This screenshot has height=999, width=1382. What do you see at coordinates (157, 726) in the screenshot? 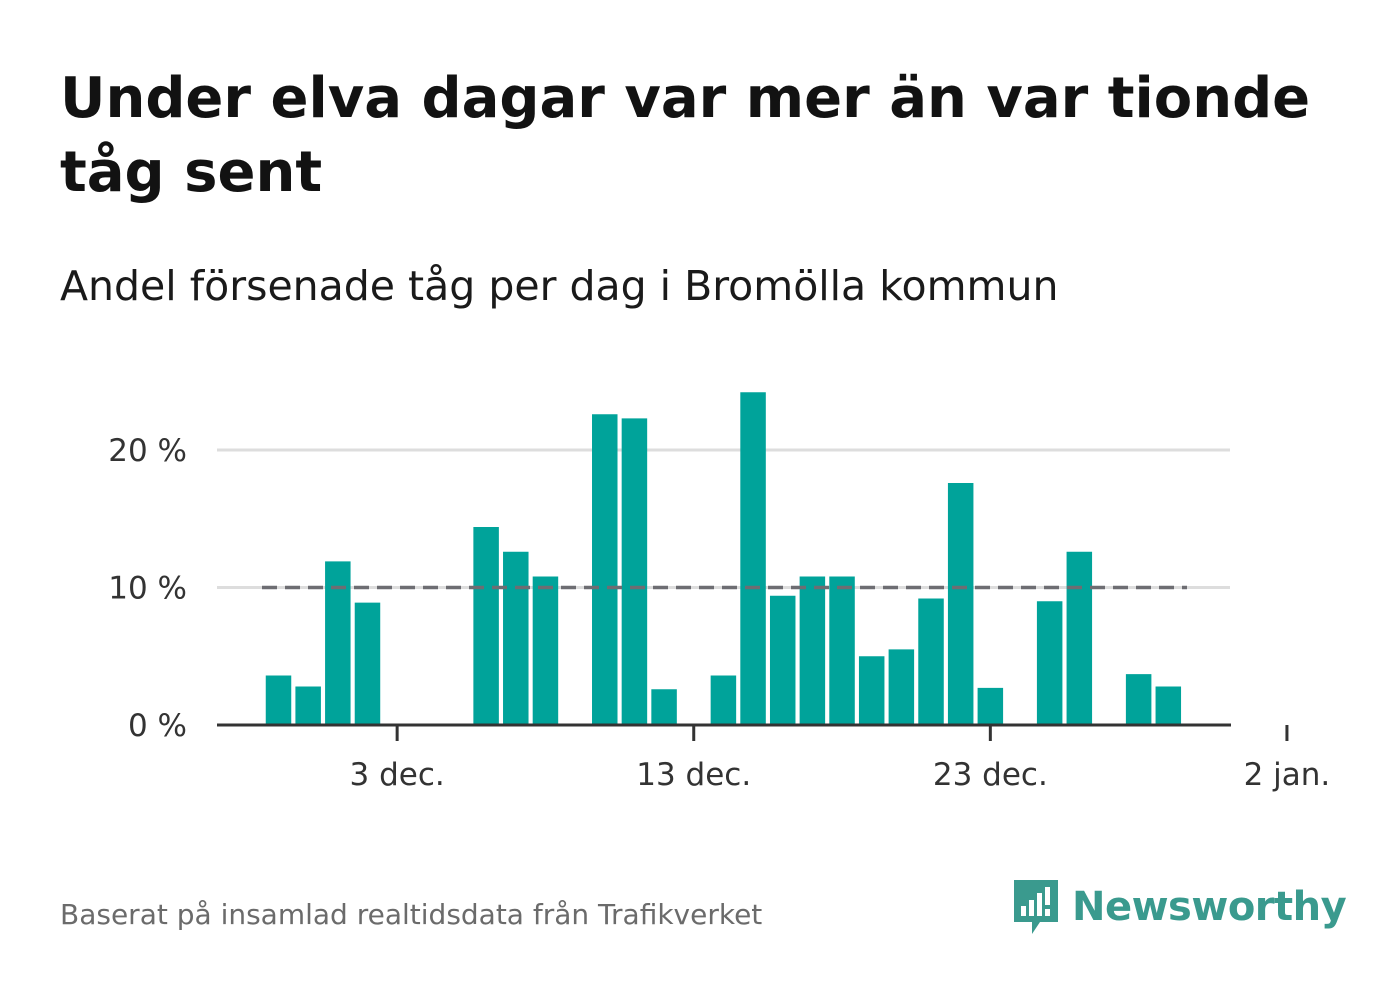
I see `y-tick-label: 0 %` at bounding box center [157, 726].